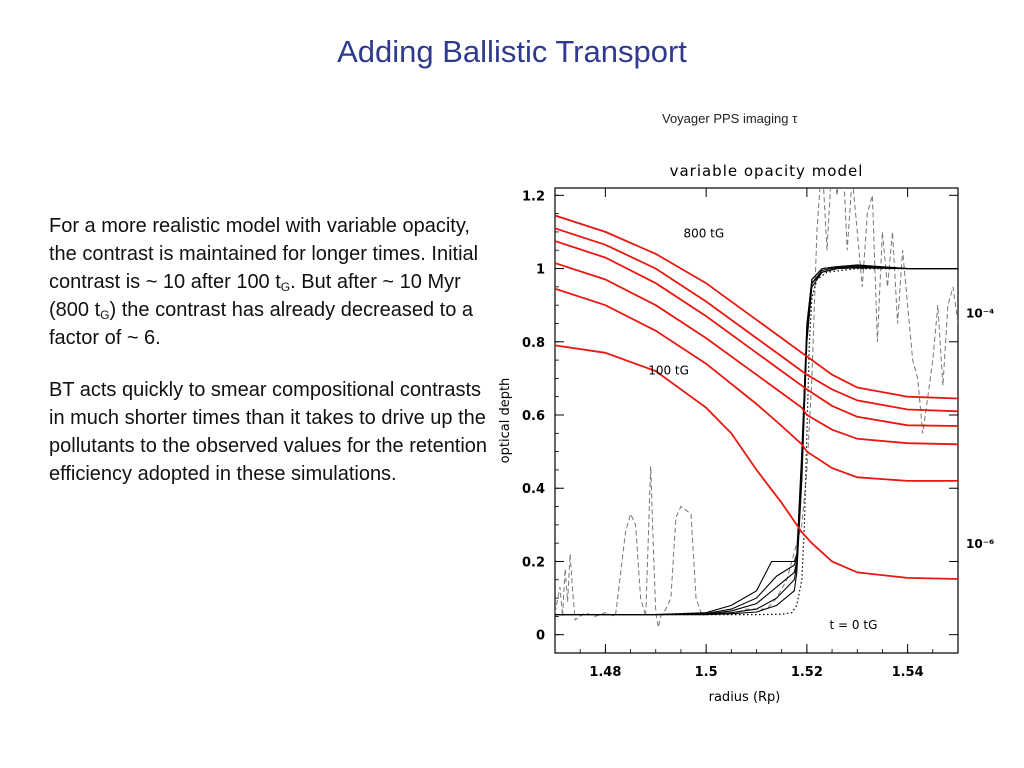  What do you see at coordinates (533, 562) in the screenshot?
I see `y-tick-label: 0.2` at bounding box center [533, 562].